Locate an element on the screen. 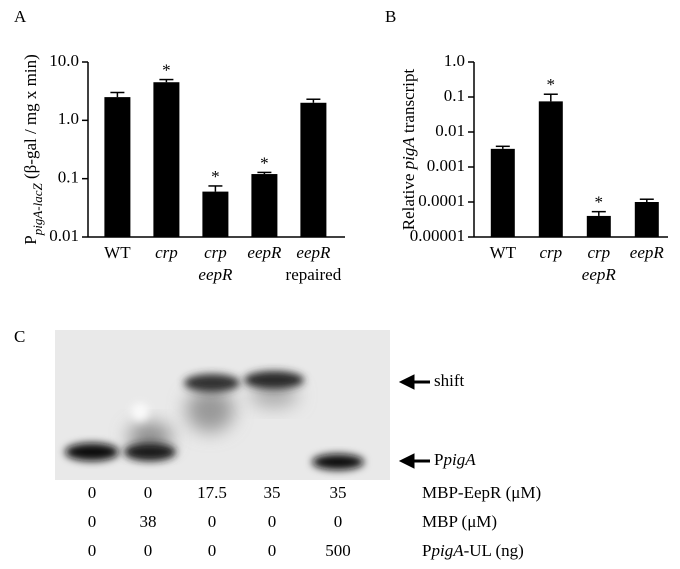 The image size is (680, 569). text-part: (β-gal / mg x min) is located at coordinates (30, 118).